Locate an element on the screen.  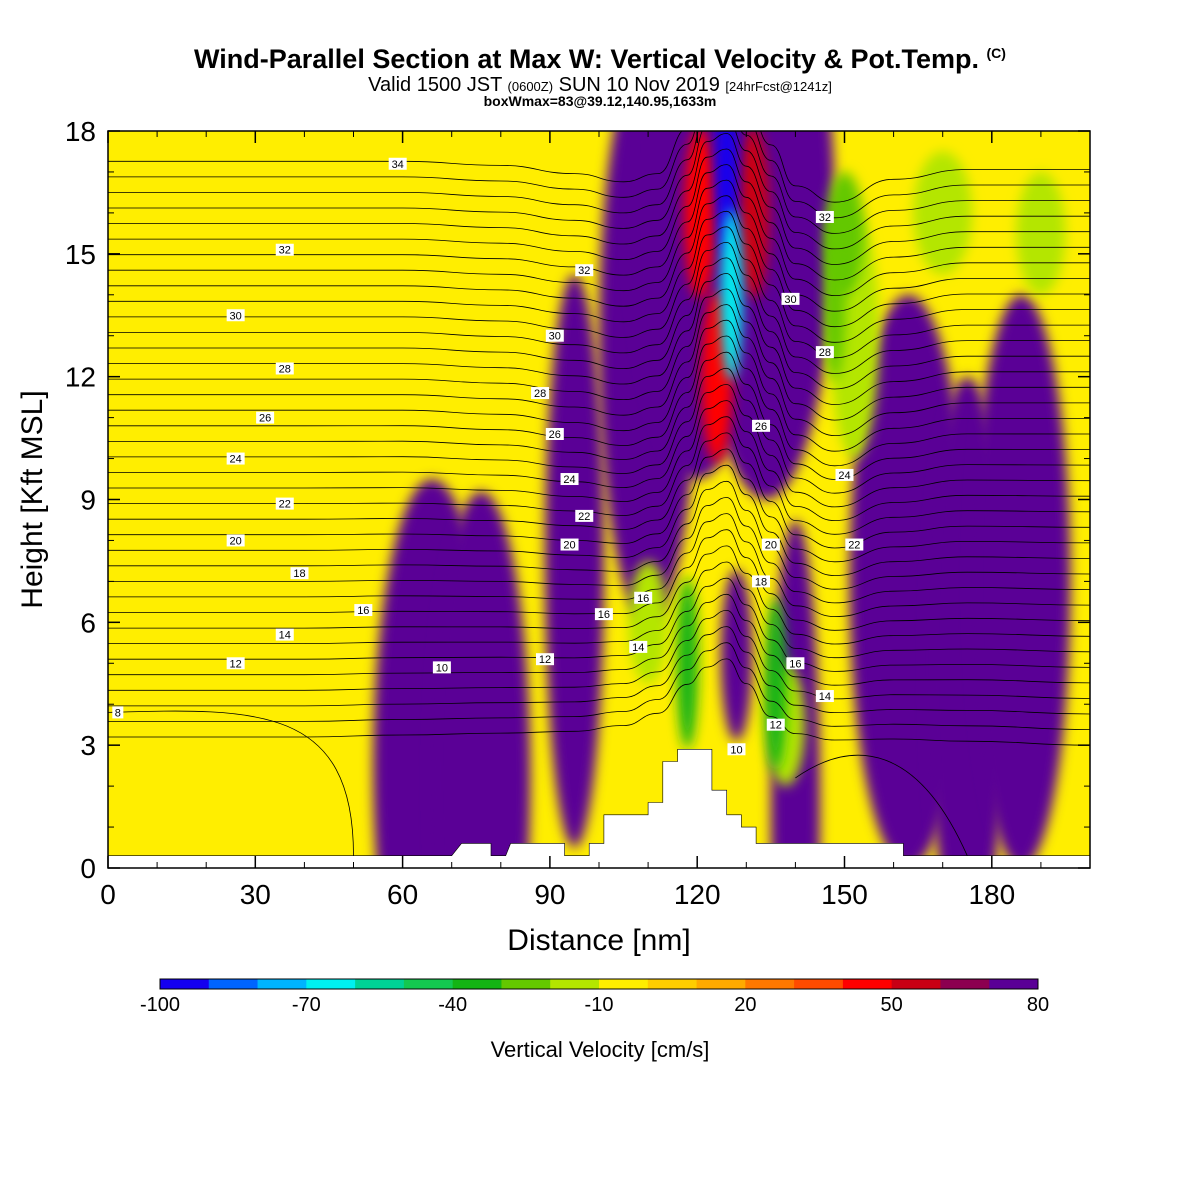
theta-label: 34 is located at coordinates (397, 164).